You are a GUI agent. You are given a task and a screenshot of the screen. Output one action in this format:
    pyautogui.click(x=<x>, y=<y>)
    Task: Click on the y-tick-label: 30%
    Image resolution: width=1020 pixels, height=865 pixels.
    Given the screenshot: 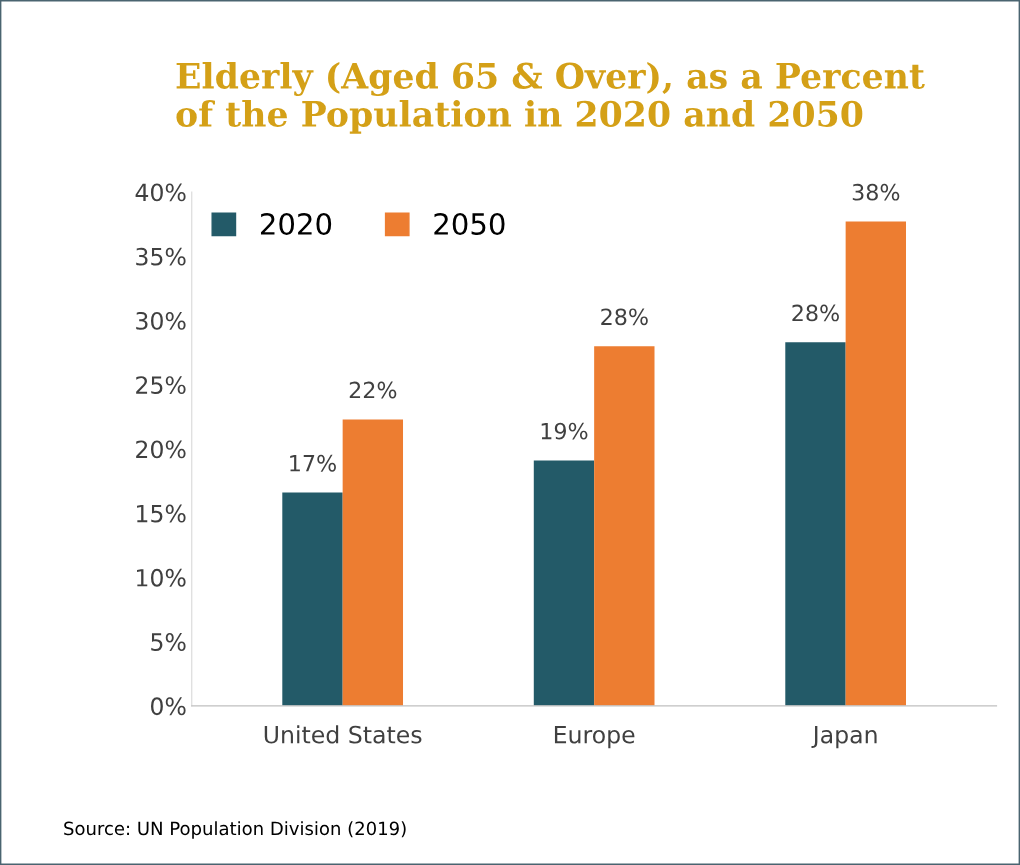 What is the action you would take?
    pyautogui.click(x=161, y=320)
    